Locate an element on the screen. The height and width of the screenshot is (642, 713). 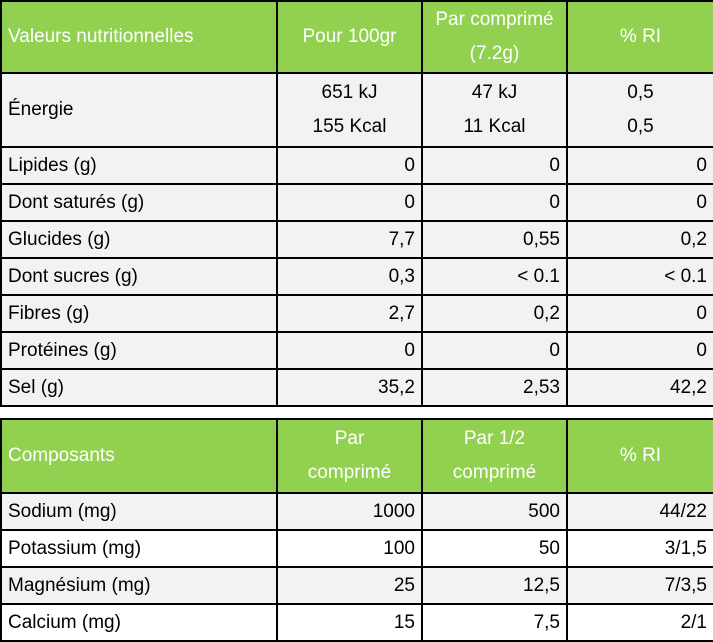
row-label: Énergie is located at coordinates (139, 110).